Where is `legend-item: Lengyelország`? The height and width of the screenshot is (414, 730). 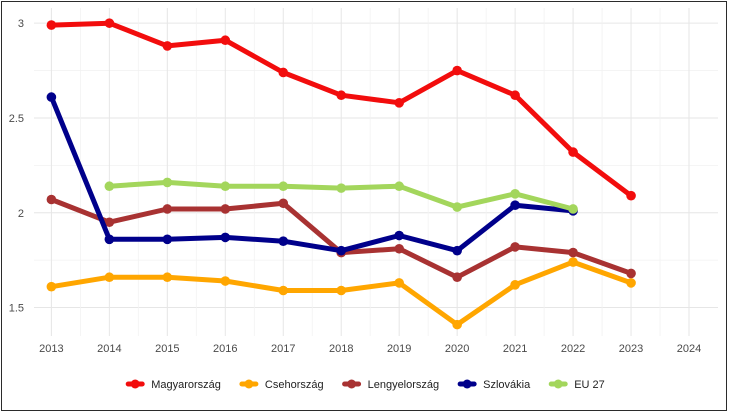 legend-item: Lengyelország is located at coordinates (391, 385).